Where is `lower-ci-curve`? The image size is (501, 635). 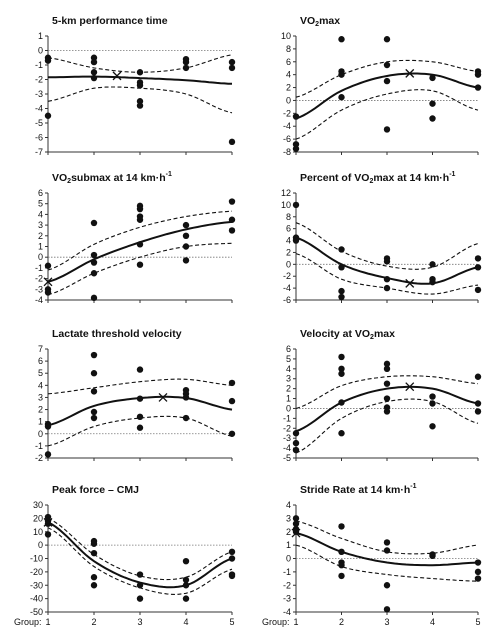 lower-ci-curve is located at coordinates (140, 431).